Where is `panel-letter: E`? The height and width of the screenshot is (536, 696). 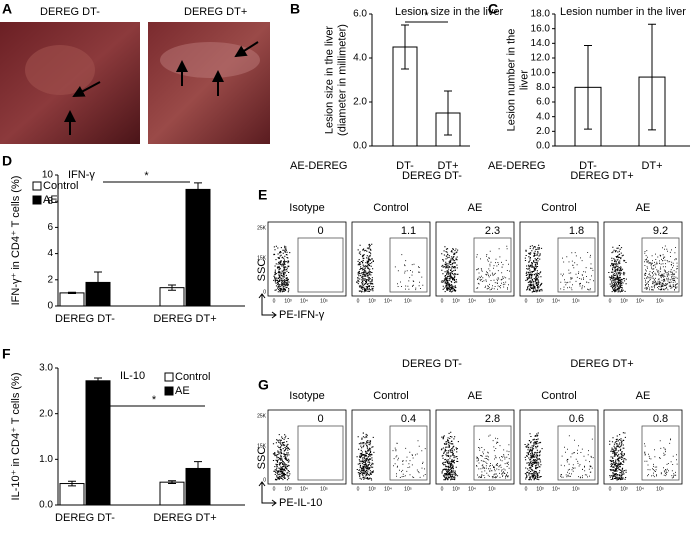 panel-letter: E is located at coordinates (262, 195).